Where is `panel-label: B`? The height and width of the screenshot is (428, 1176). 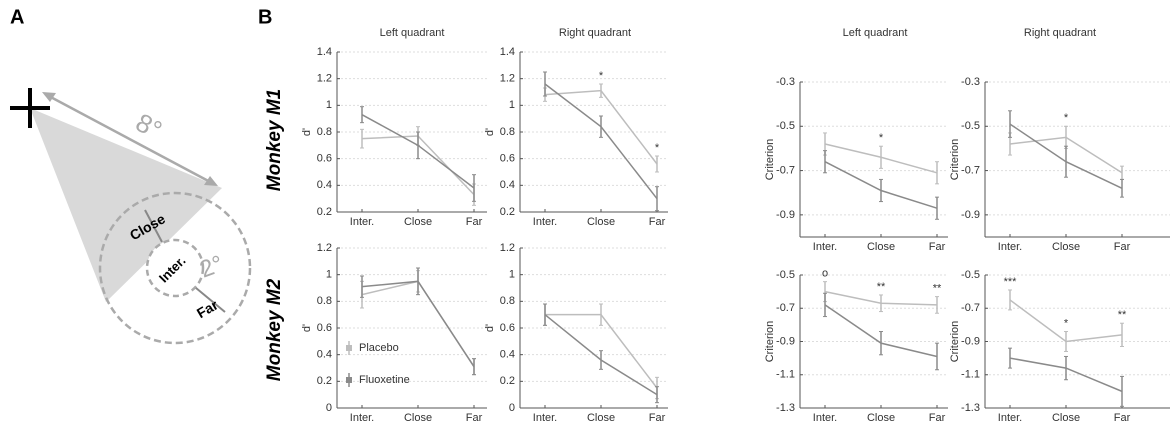
panel-label: B is located at coordinates (265, 17).